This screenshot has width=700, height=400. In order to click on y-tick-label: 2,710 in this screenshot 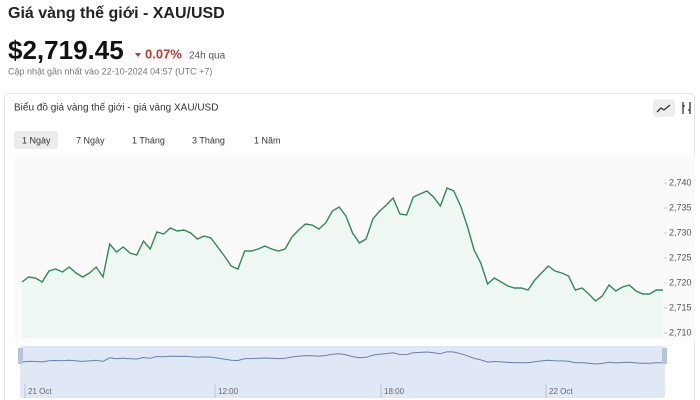, I will do `click(680, 332)`.